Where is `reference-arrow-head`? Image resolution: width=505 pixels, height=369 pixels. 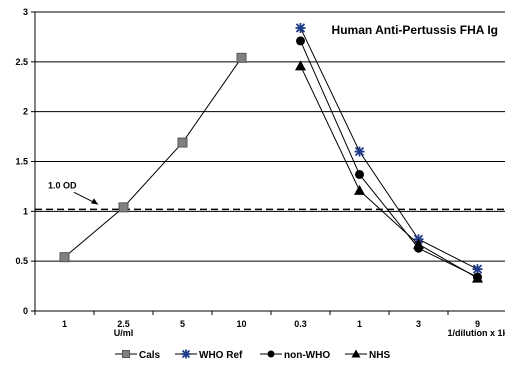
reference-arrow-head is located at coordinates (94, 201).